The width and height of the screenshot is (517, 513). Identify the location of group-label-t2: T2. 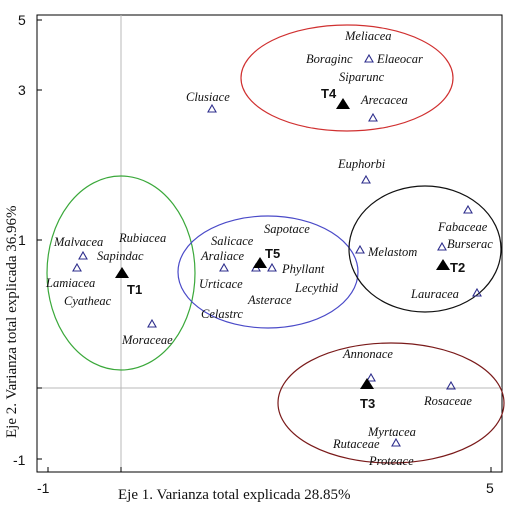
(457, 267).